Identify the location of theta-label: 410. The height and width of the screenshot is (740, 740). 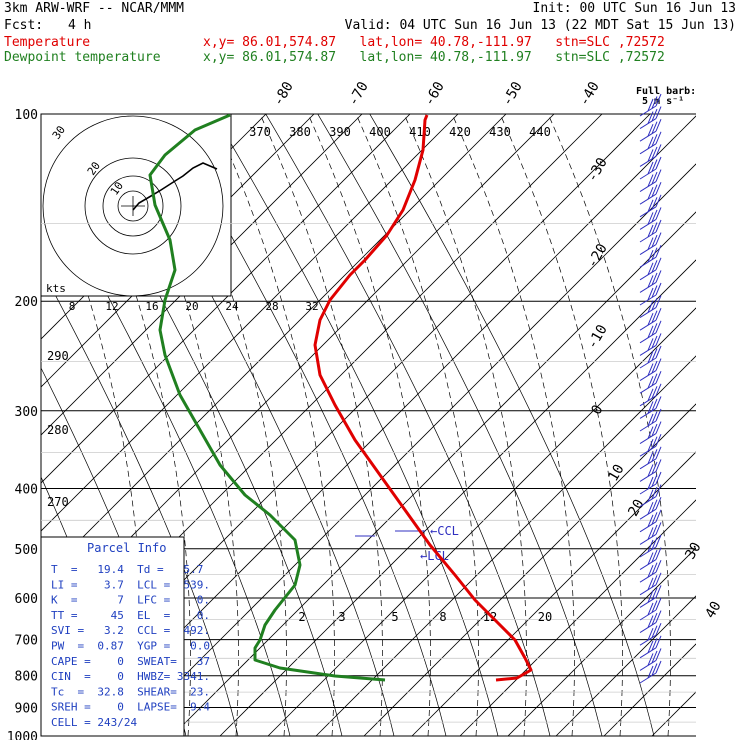
(420, 132).